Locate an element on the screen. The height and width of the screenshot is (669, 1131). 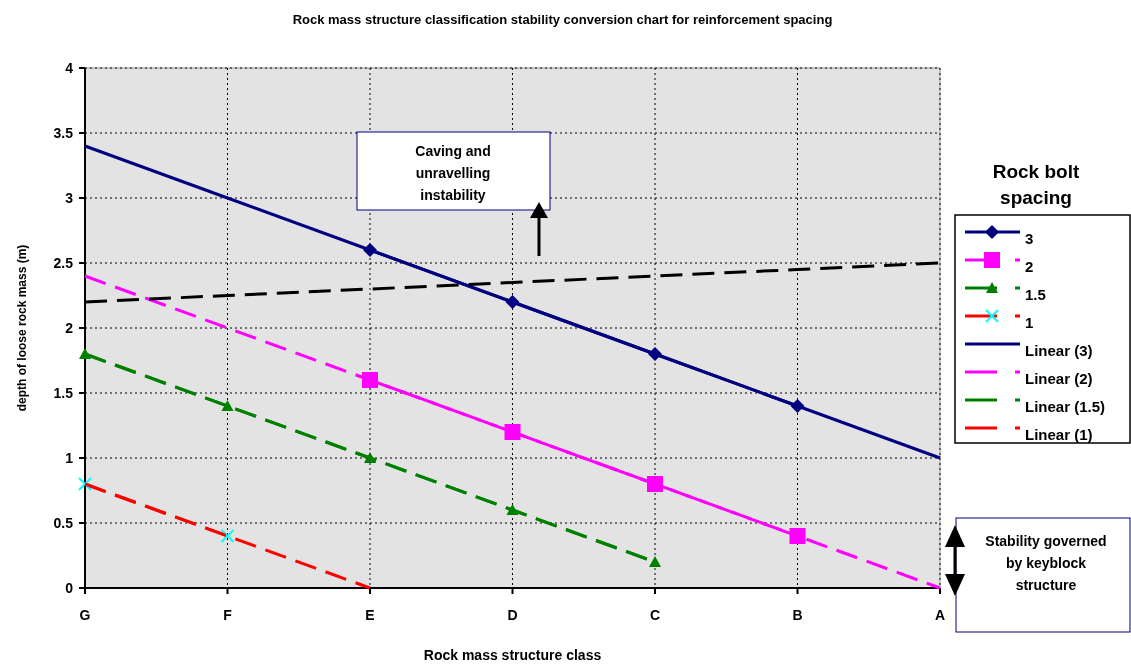
legend-label: 3 is located at coordinates (1029, 238).